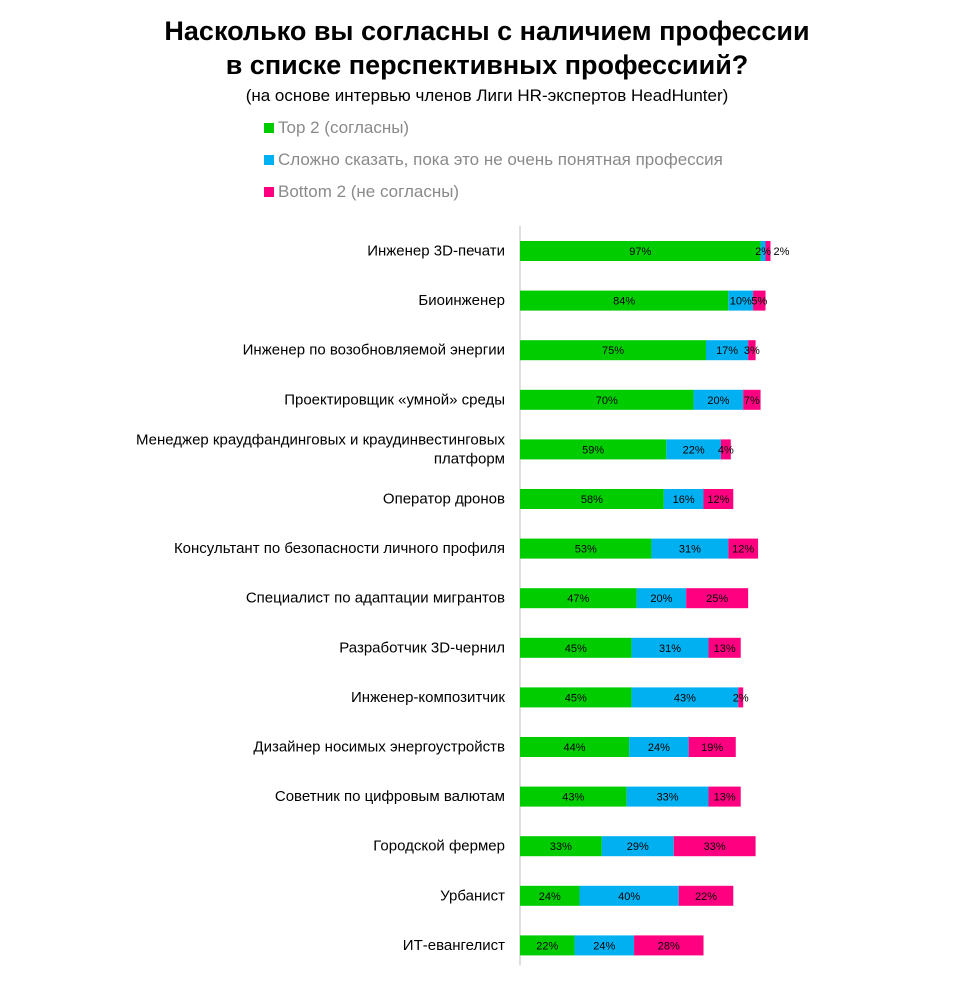 The width and height of the screenshot is (974, 991). I want to click on data-label: 25%, so click(717, 599).